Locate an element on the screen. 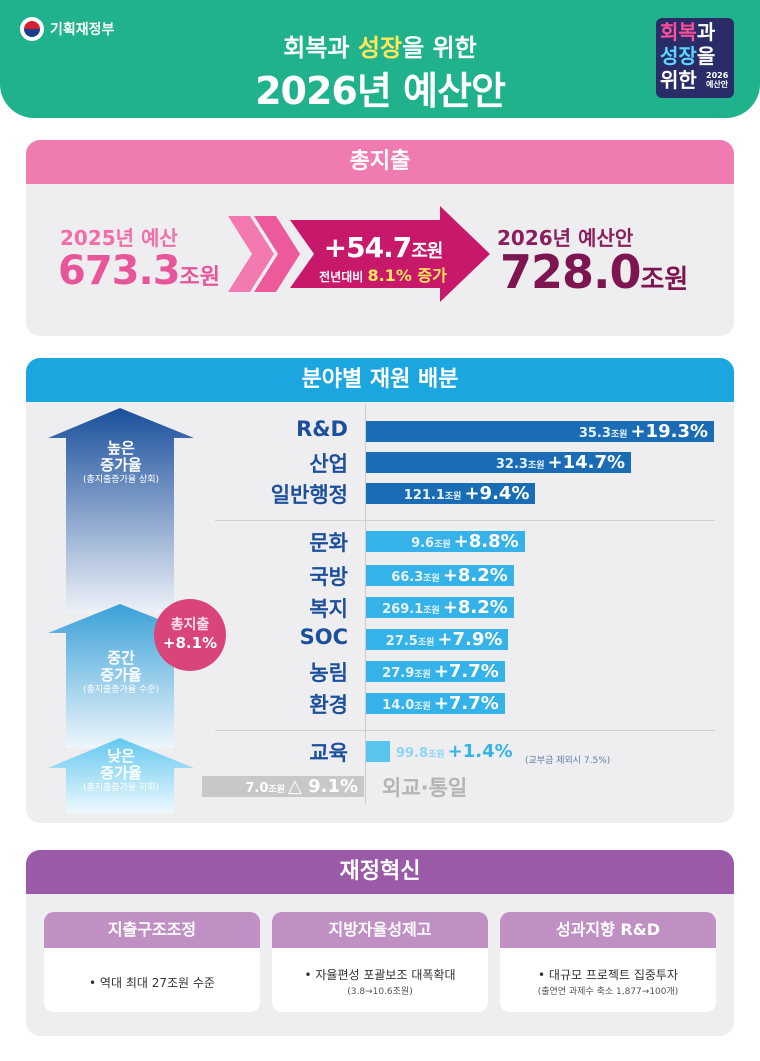  increase-note-val: 8.1% 증가 is located at coordinates (407, 275).